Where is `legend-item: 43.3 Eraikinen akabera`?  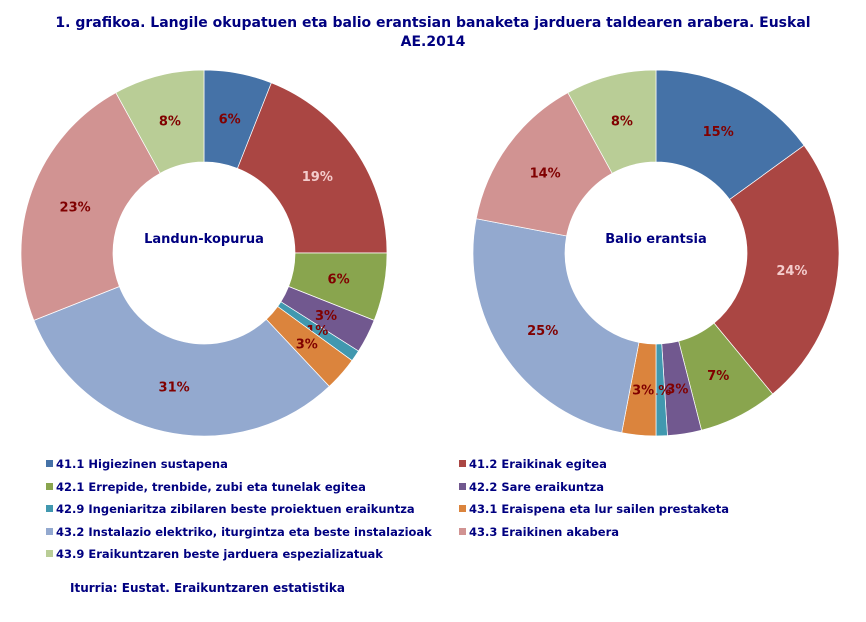
legend-item: 43.3 Eraikinen akabera is located at coordinates (539, 532).